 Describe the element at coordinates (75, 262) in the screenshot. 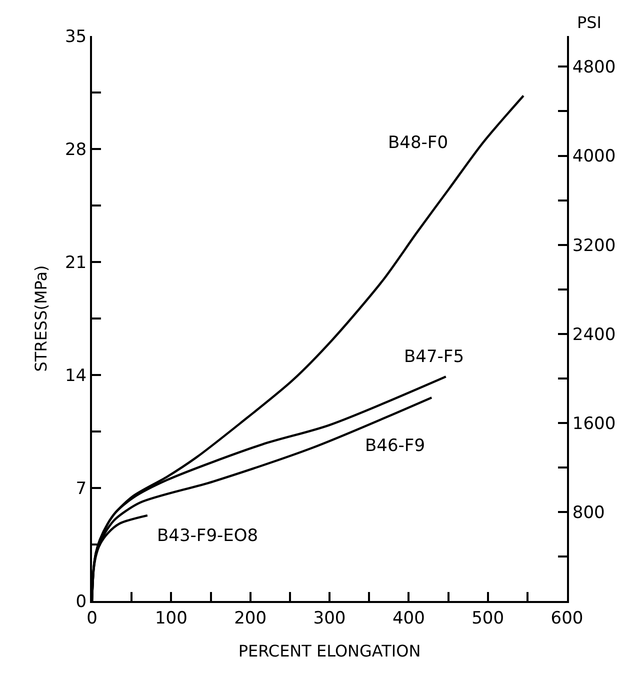

I see `y-tick-label: 21` at that location.